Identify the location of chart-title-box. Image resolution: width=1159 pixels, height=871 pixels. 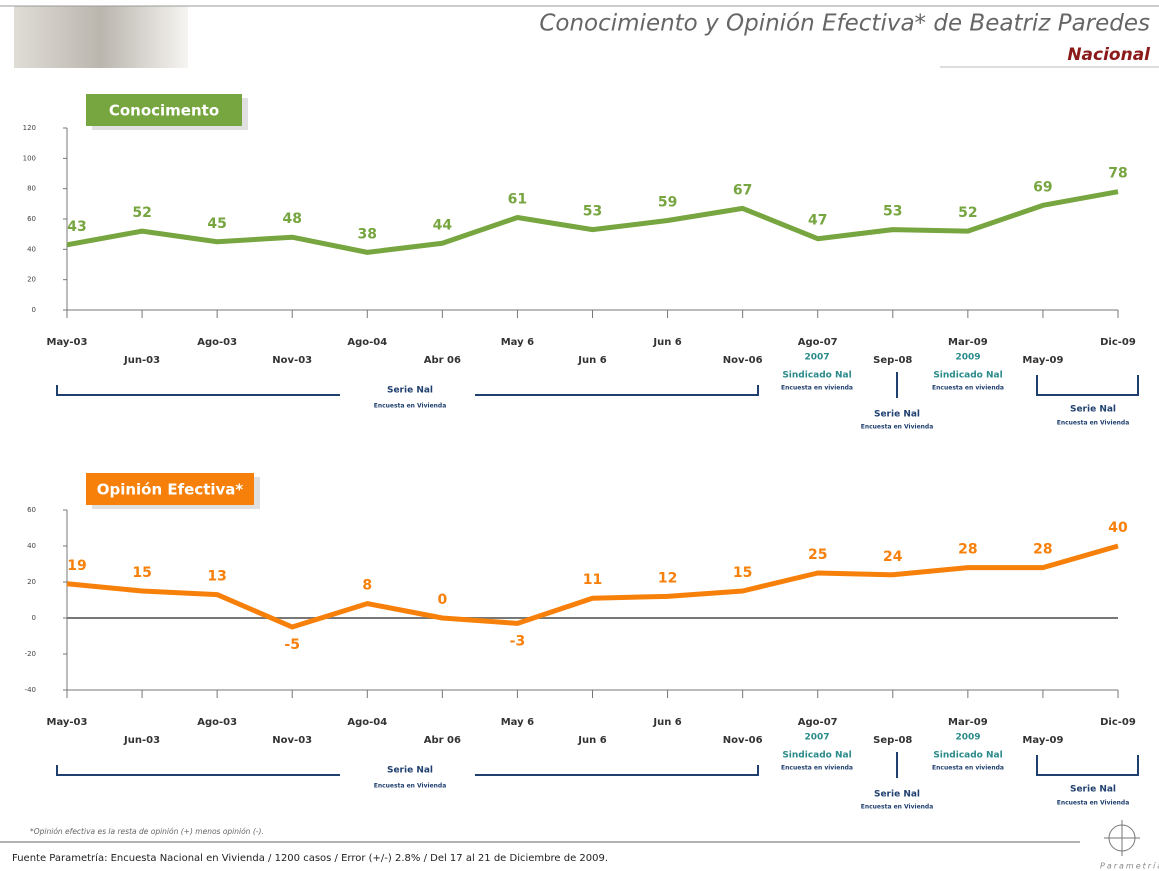
(164, 110).